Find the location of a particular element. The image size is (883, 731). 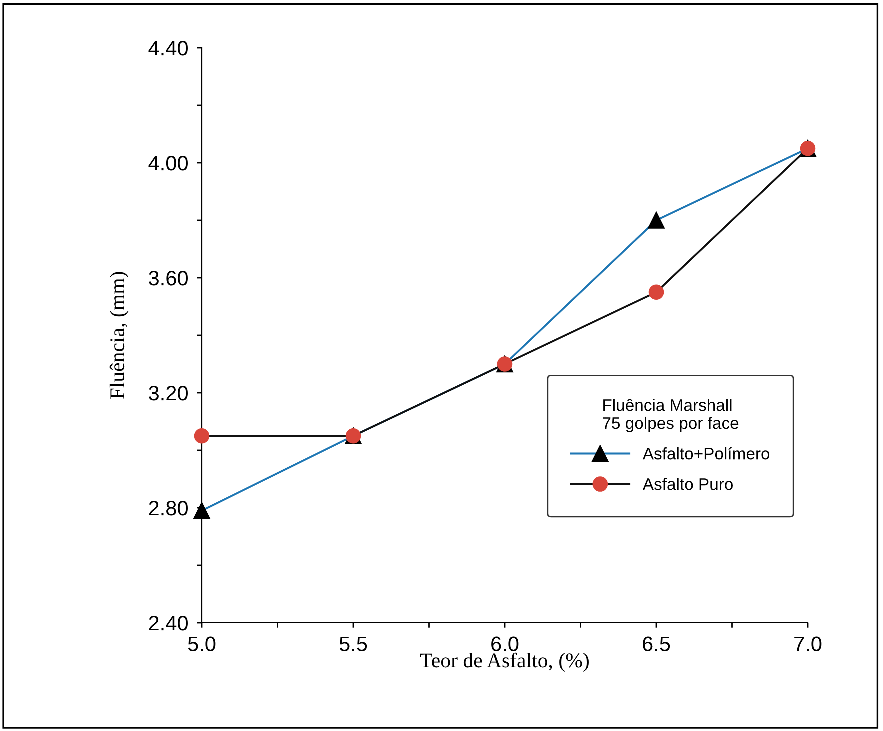

y-tick-label: 2.40 is located at coordinates (168, 623).